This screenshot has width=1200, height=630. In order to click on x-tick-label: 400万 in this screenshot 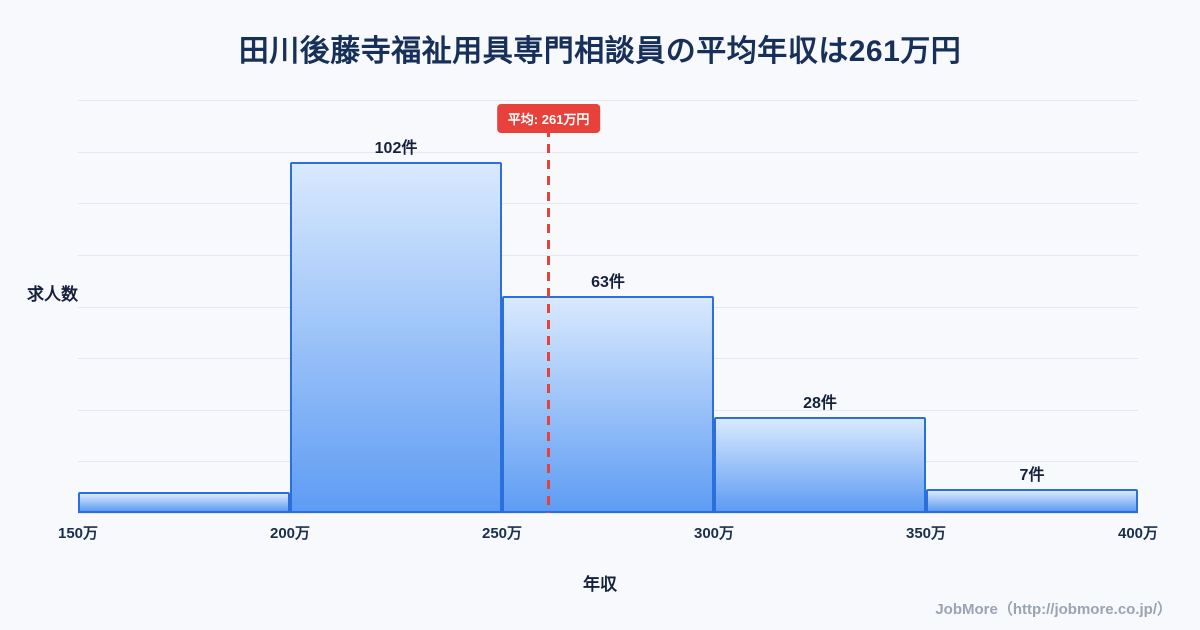, I will do `click(1138, 533)`.